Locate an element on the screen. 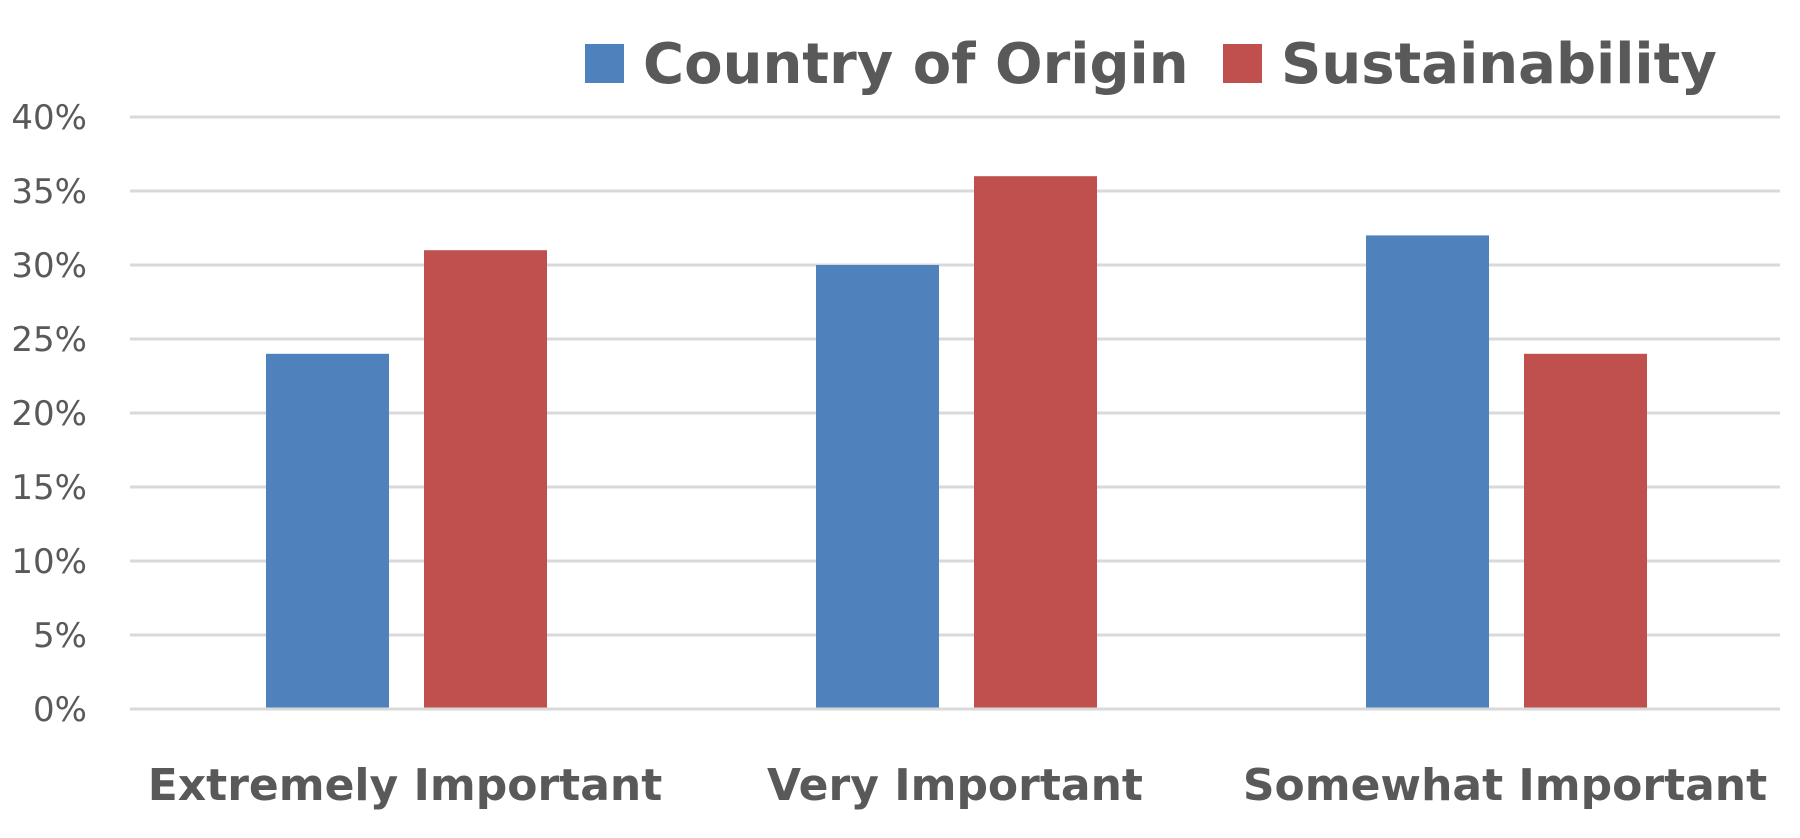 This screenshot has height=838, width=1800. y-tick-label: 30% is located at coordinates (49, 266).